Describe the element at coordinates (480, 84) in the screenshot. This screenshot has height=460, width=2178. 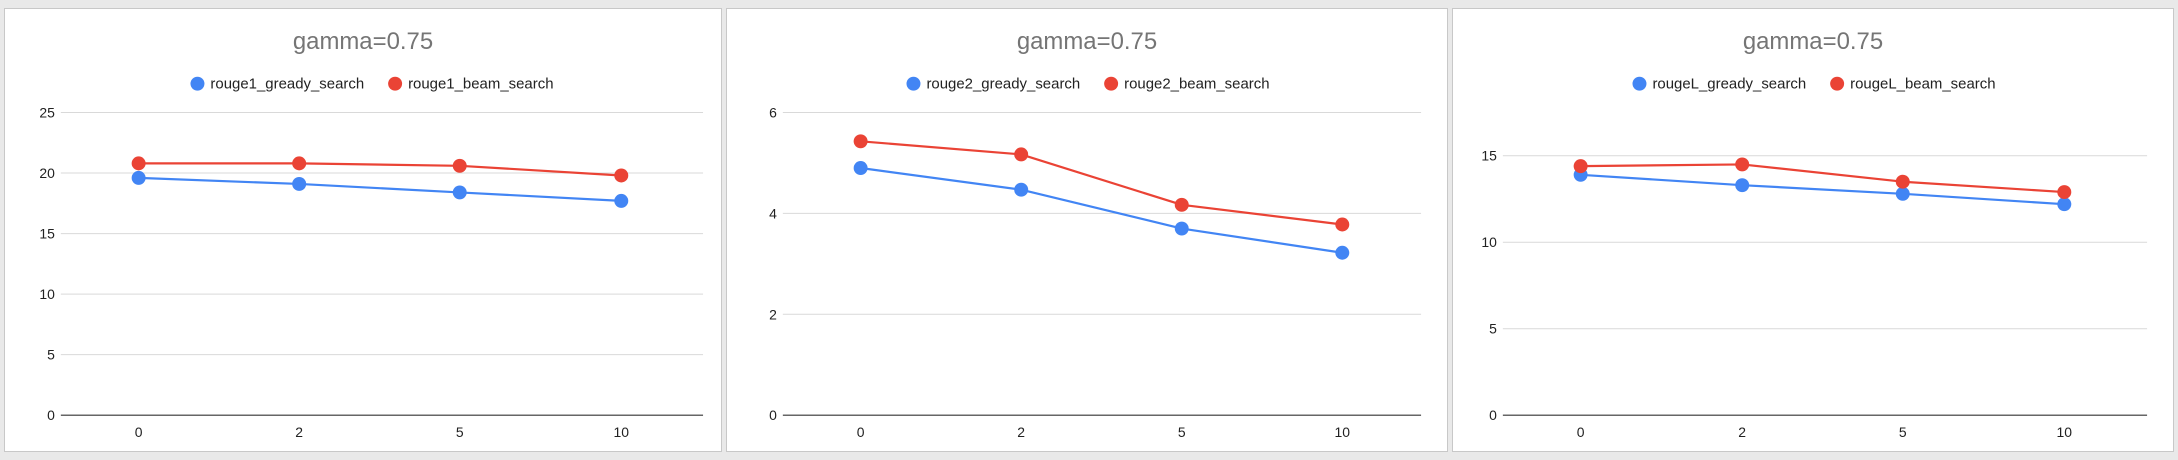
I see `legend-label-1: rouge1_beam_search` at that location.